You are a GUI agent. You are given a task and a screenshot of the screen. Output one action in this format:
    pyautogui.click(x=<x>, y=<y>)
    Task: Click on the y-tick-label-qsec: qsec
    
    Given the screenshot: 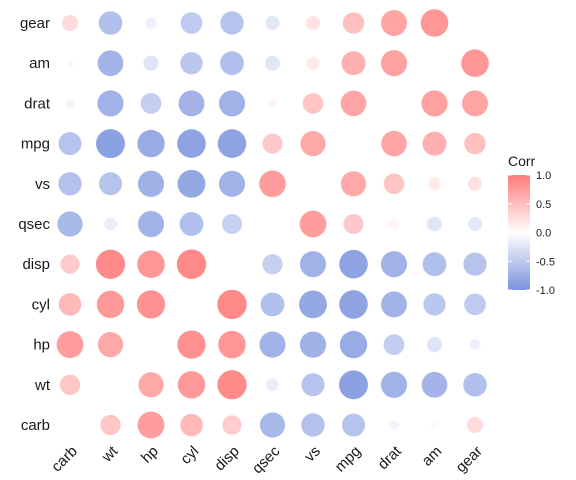 What is the action you would take?
    pyautogui.click(x=34, y=224)
    